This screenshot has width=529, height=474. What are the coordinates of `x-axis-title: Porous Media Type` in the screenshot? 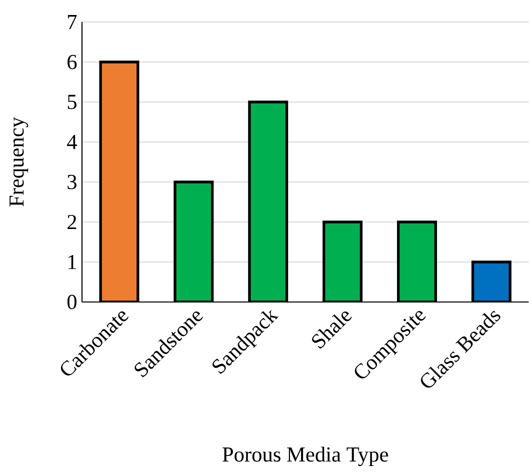 It's located at (305, 456).